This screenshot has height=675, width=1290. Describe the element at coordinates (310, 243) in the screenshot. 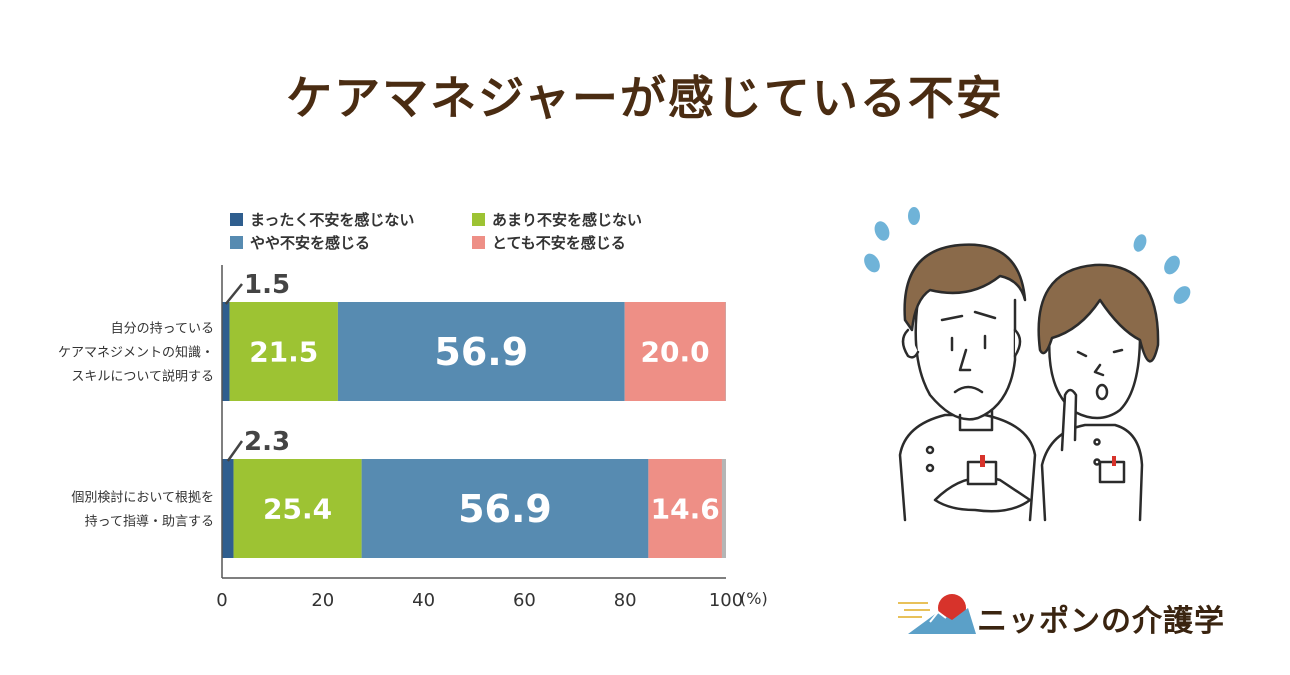

I see `legend-label: やや不安を感じる` at that location.